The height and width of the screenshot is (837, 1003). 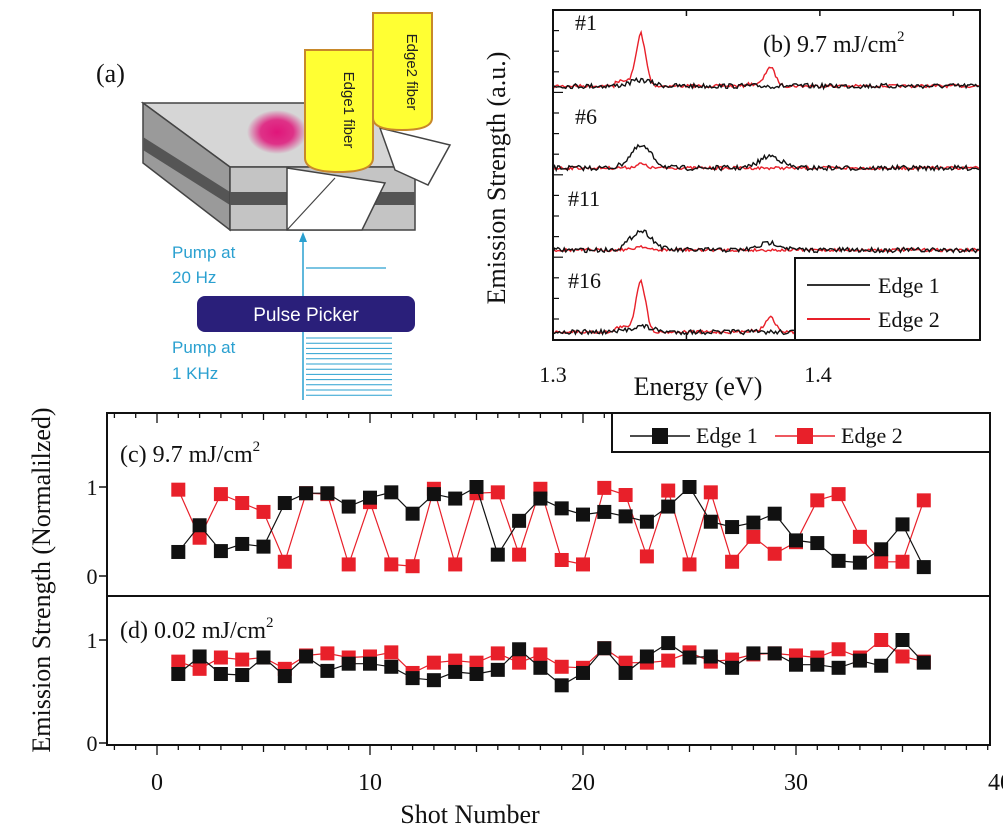 I want to click on d-xlabel: Shot Number, so click(x=470, y=814).